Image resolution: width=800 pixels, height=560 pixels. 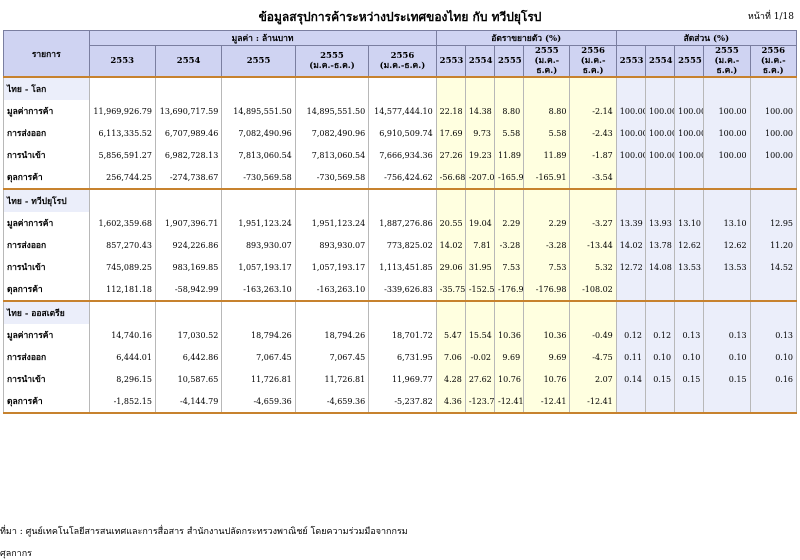 I want to click on value-cell: 11,969,926.79, so click(x=122, y=111).